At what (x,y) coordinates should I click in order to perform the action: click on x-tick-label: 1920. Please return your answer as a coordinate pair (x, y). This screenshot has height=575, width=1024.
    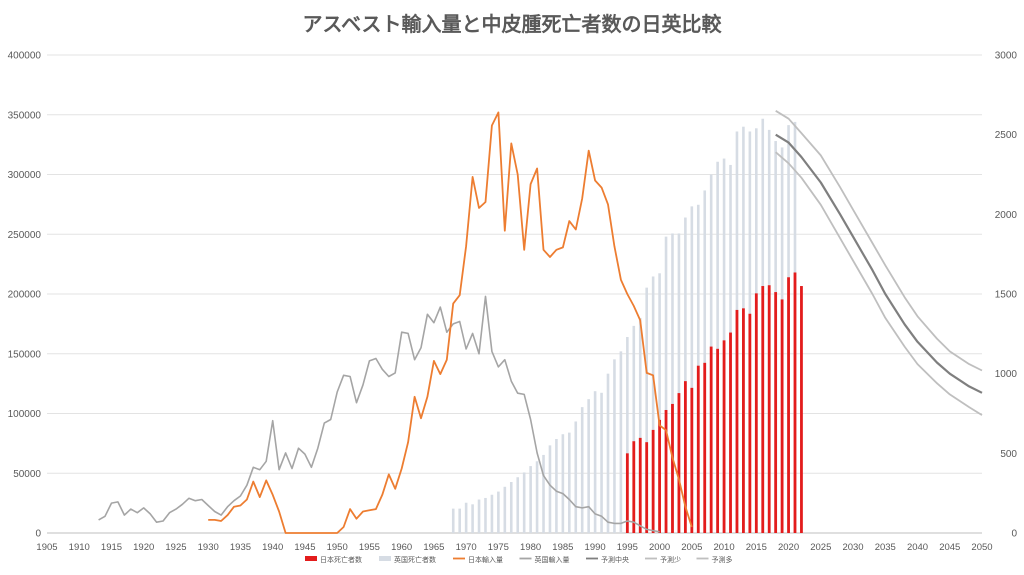
    Looking at the image, I should click on (143, 547).